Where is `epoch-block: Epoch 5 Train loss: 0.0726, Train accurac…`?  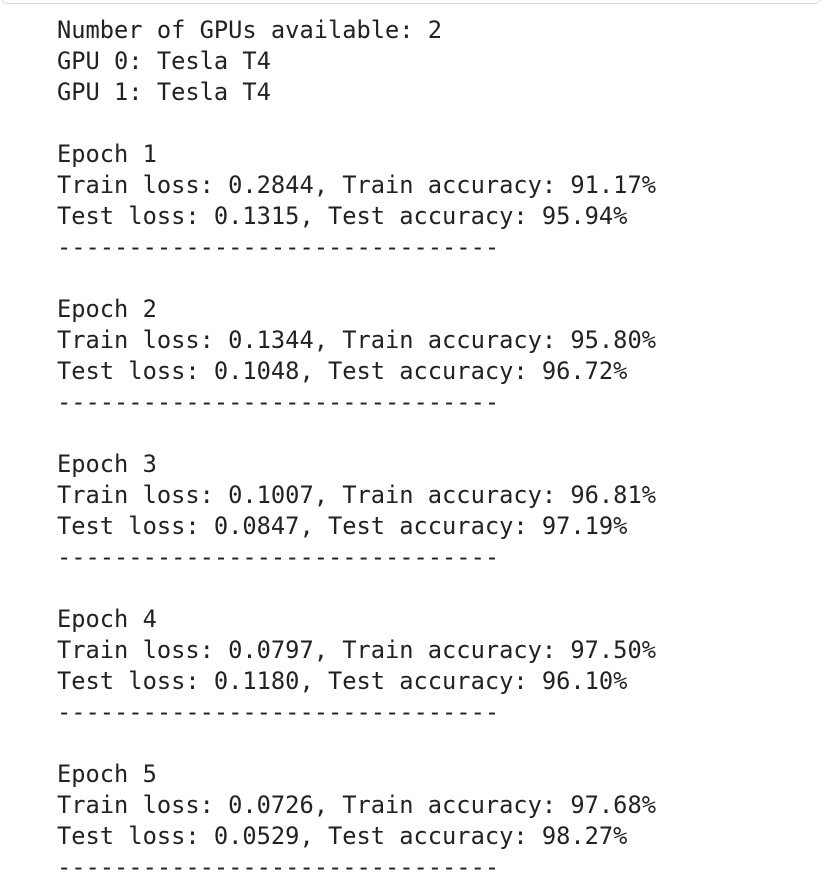
epoch-block: Epoch 5 Train loss: 0.0726, Train accurac… is located at coordinates (356, 821).